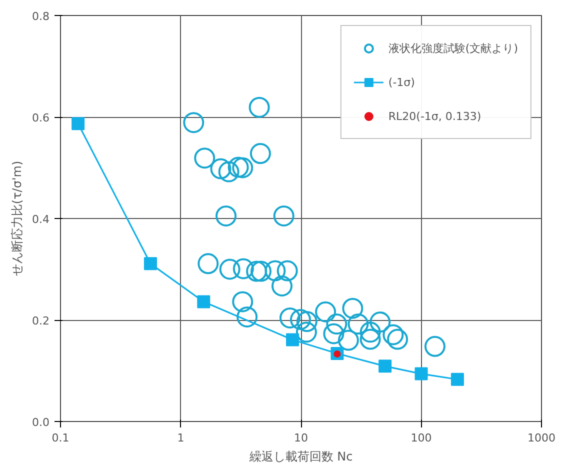  I want to click on legend-label: 液状化強度試験(文献より), so click(453, 48).